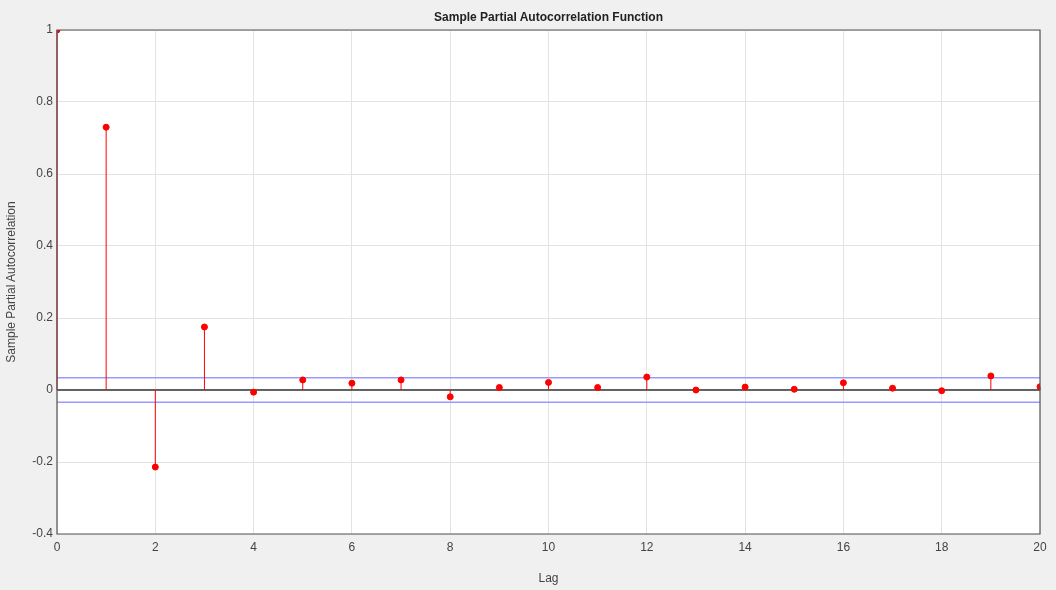 This screenshot has height=590, width=1056. I want to click on x-tick-label: 16, so click(843, 546).